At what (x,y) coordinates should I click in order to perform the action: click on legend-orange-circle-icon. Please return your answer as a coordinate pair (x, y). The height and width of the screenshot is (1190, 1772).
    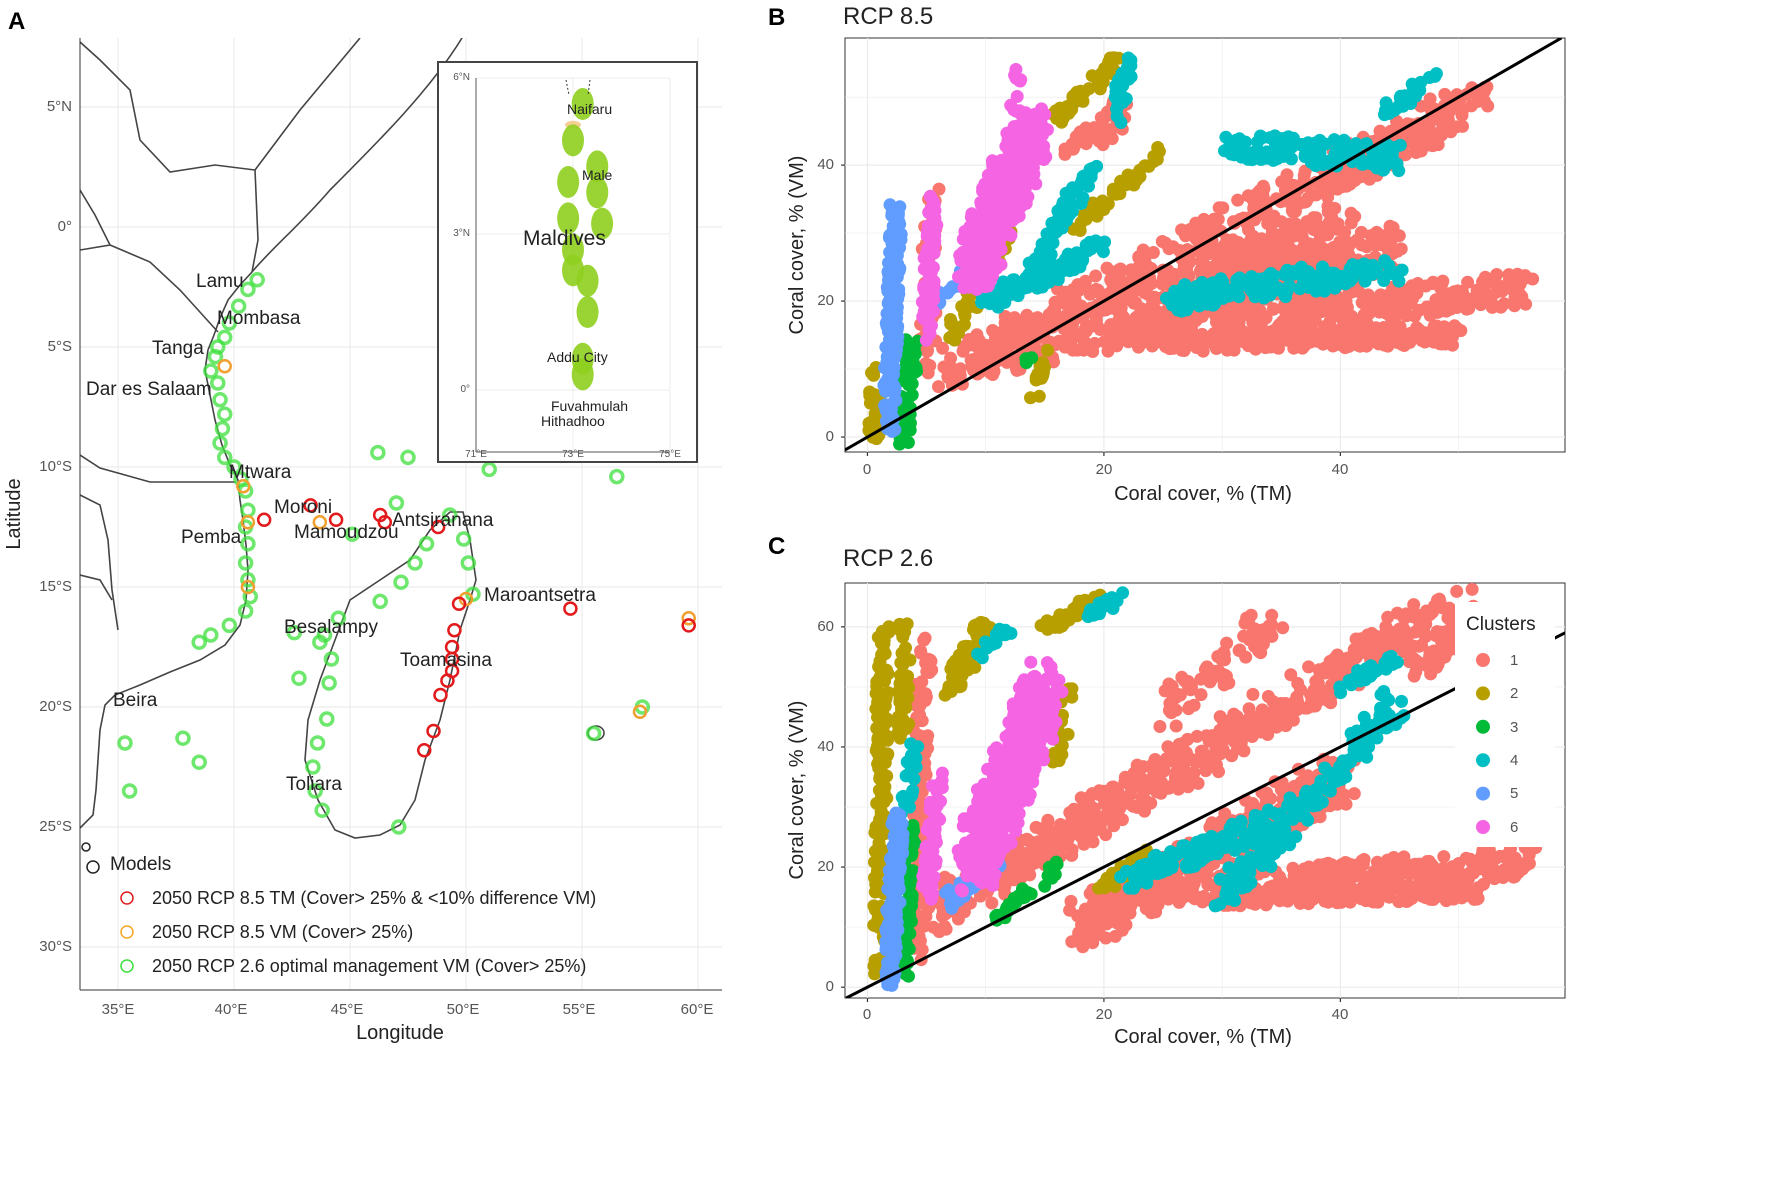
    Looking at the image, I should click on (127, 932).